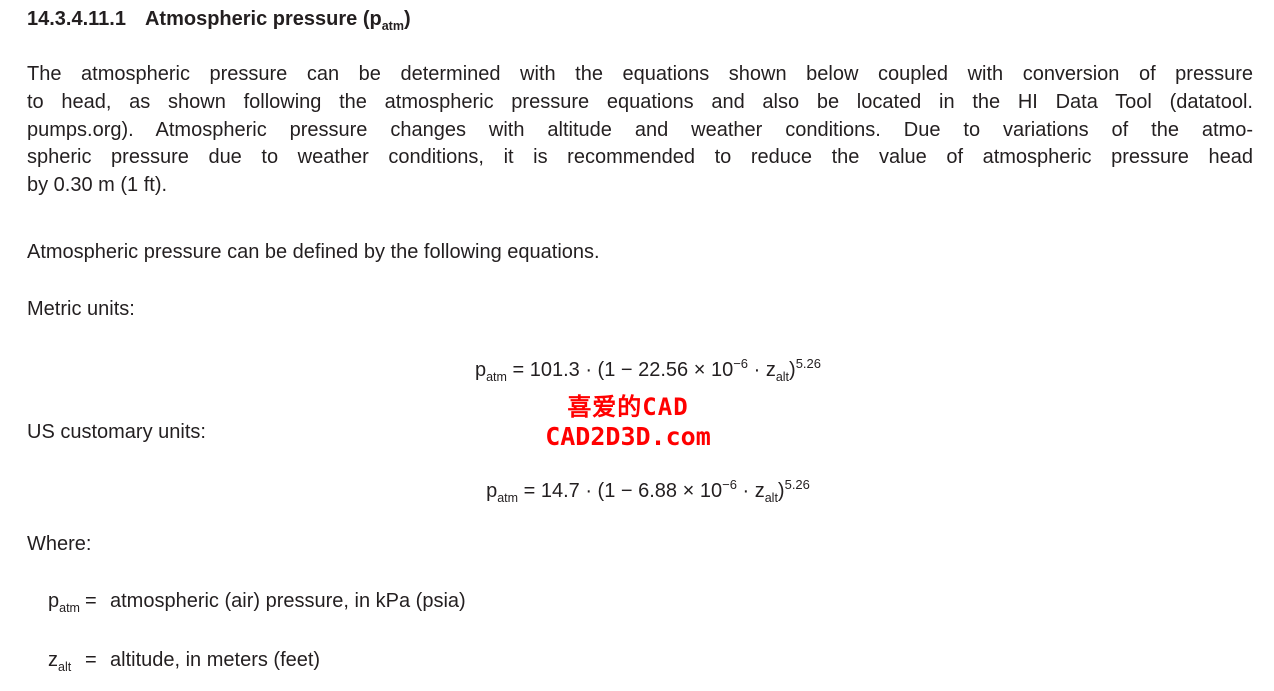  Describe the element at coordinates (81, 309) in the screenshot. I see `metric-units-label: Metric units:` at that location.